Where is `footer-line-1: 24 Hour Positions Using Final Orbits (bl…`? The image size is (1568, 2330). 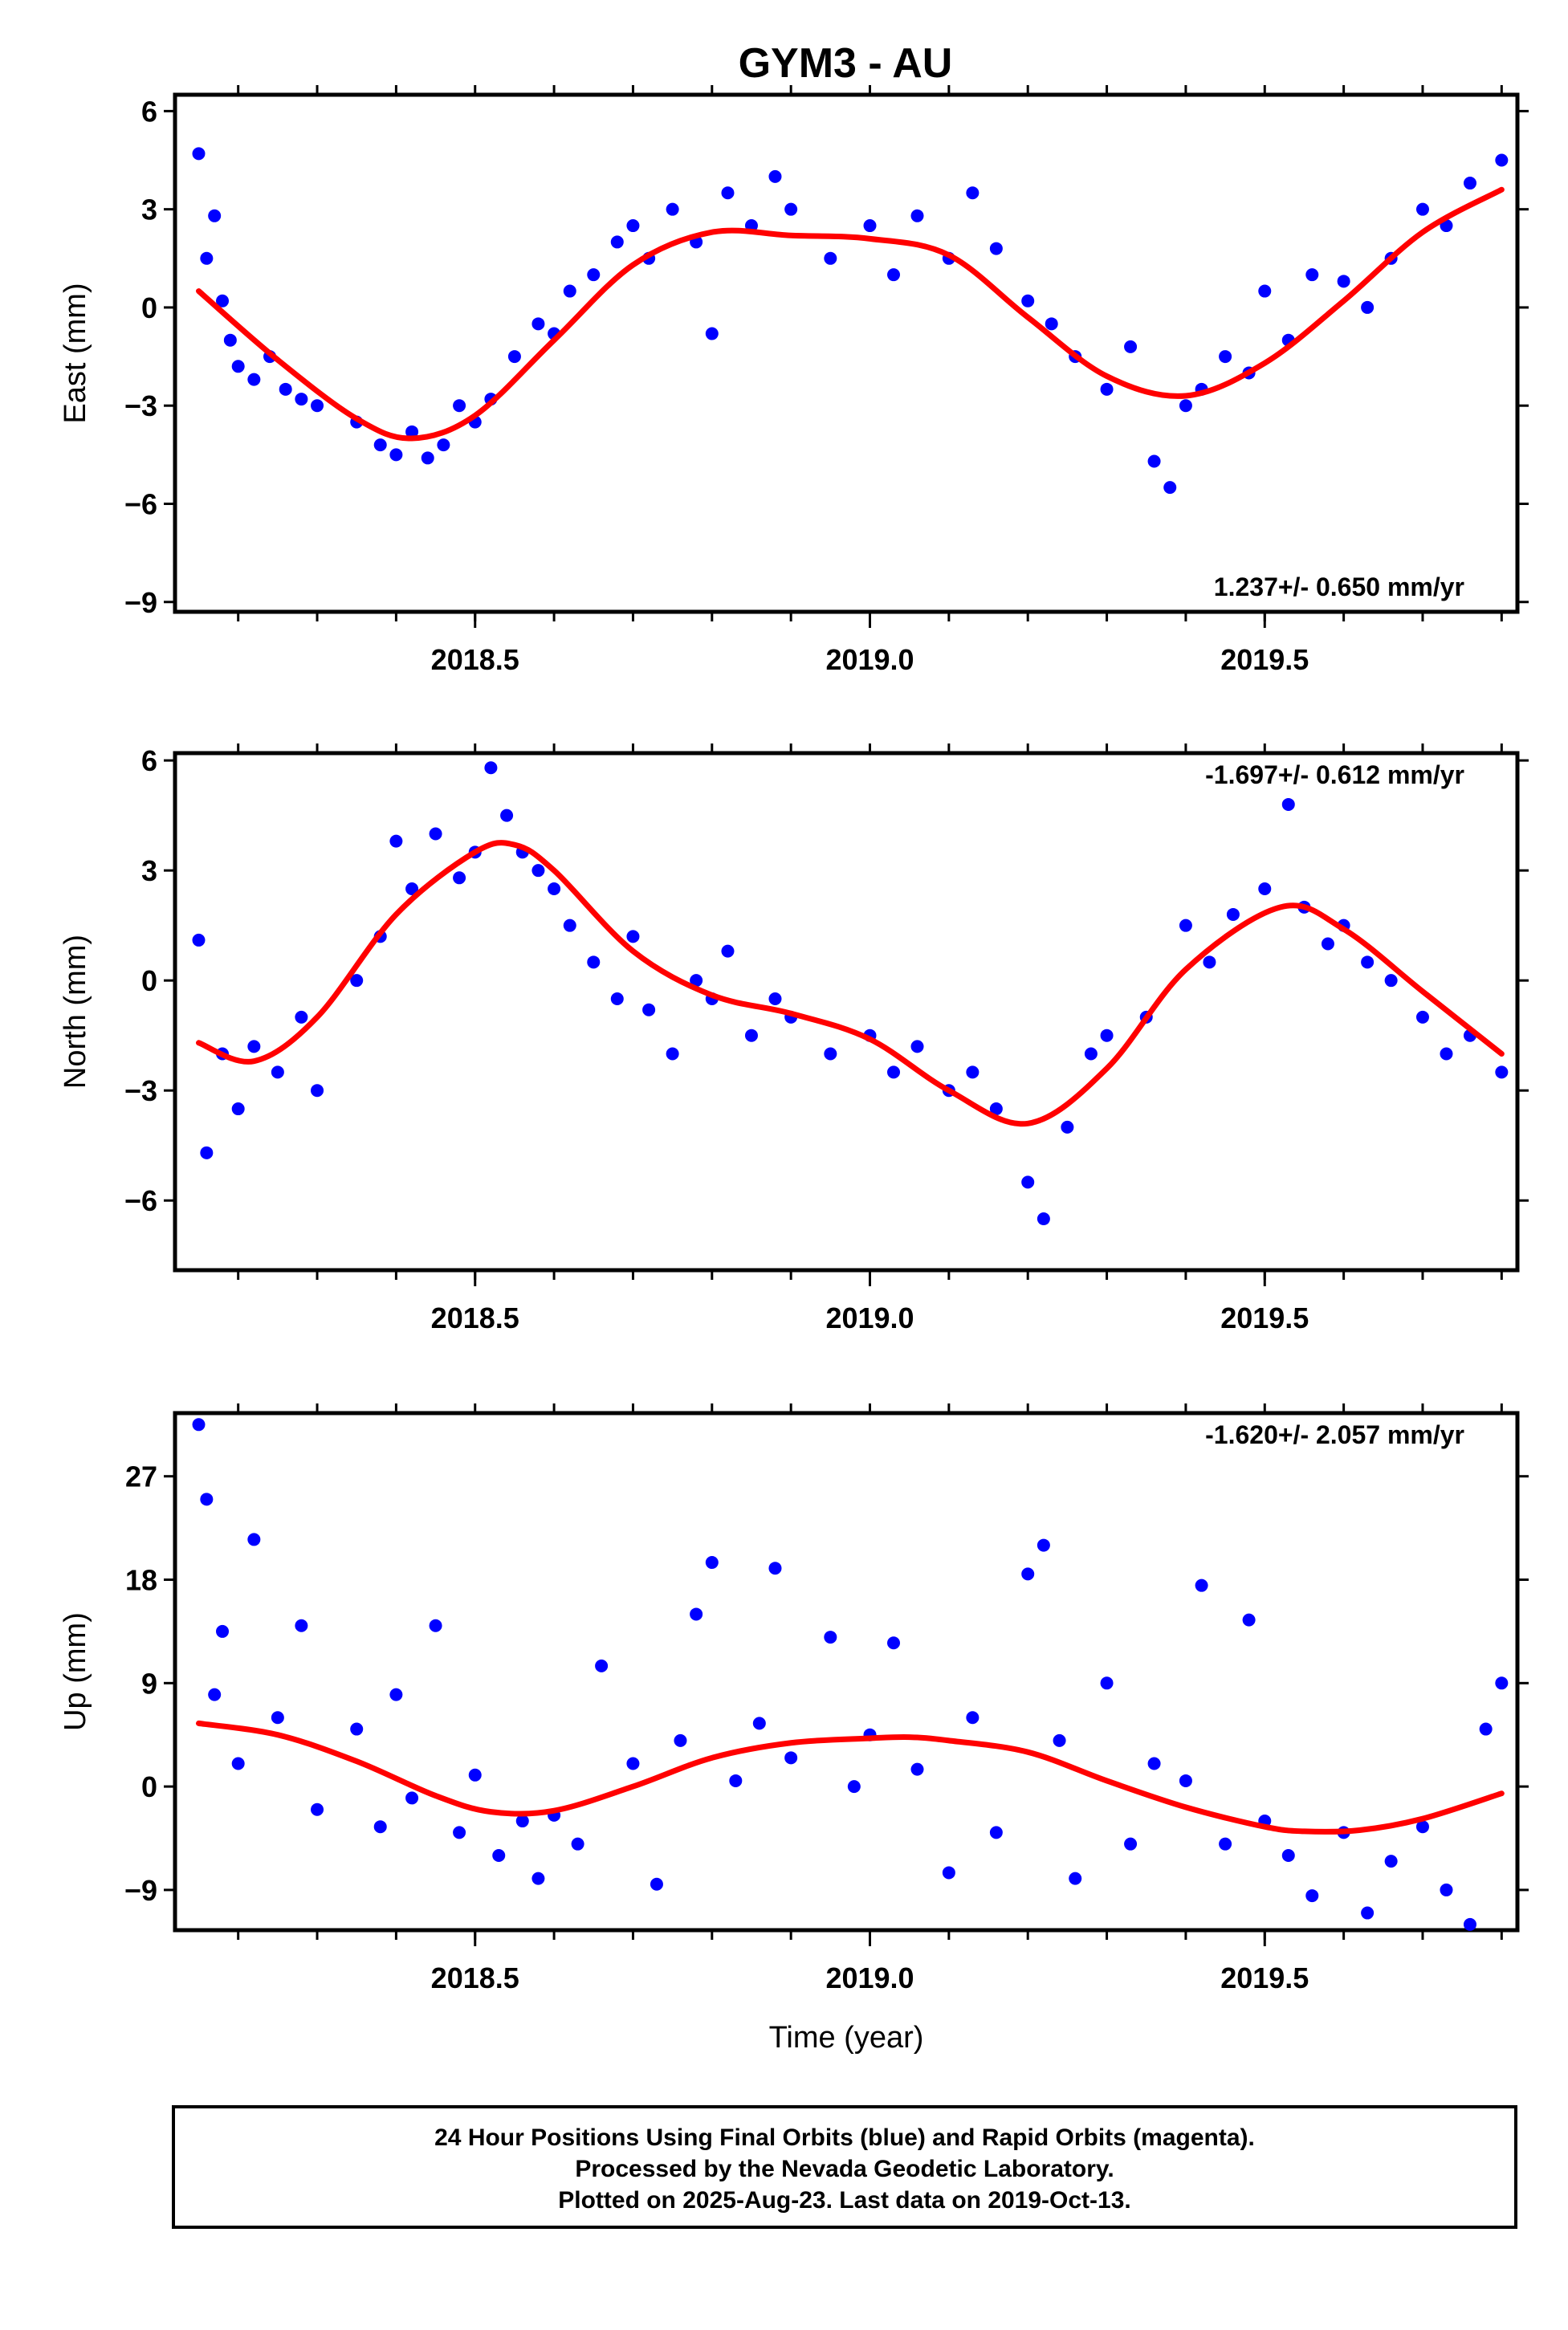 footer-line-1: 24 Hour Positions Using Final Orbits (bl… is located at coordinates (844, 2137).